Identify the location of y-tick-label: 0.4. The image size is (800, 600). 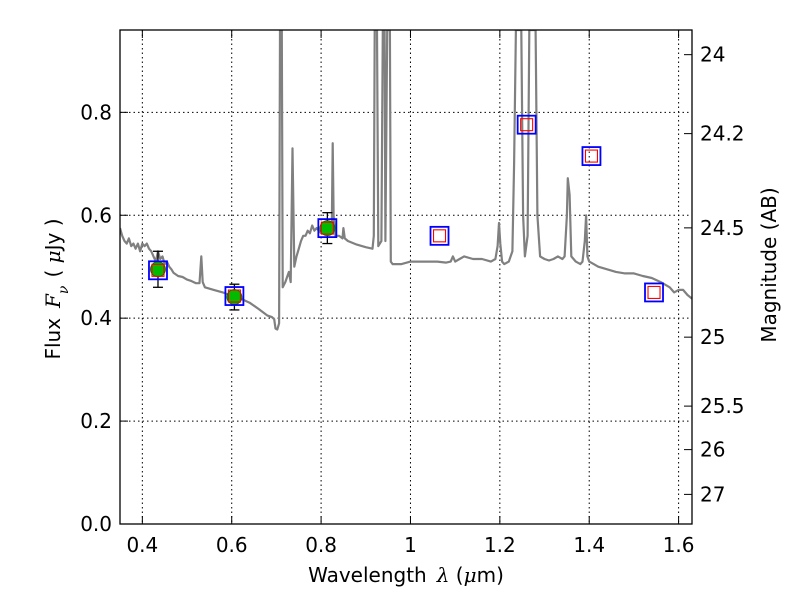
(96, 318).